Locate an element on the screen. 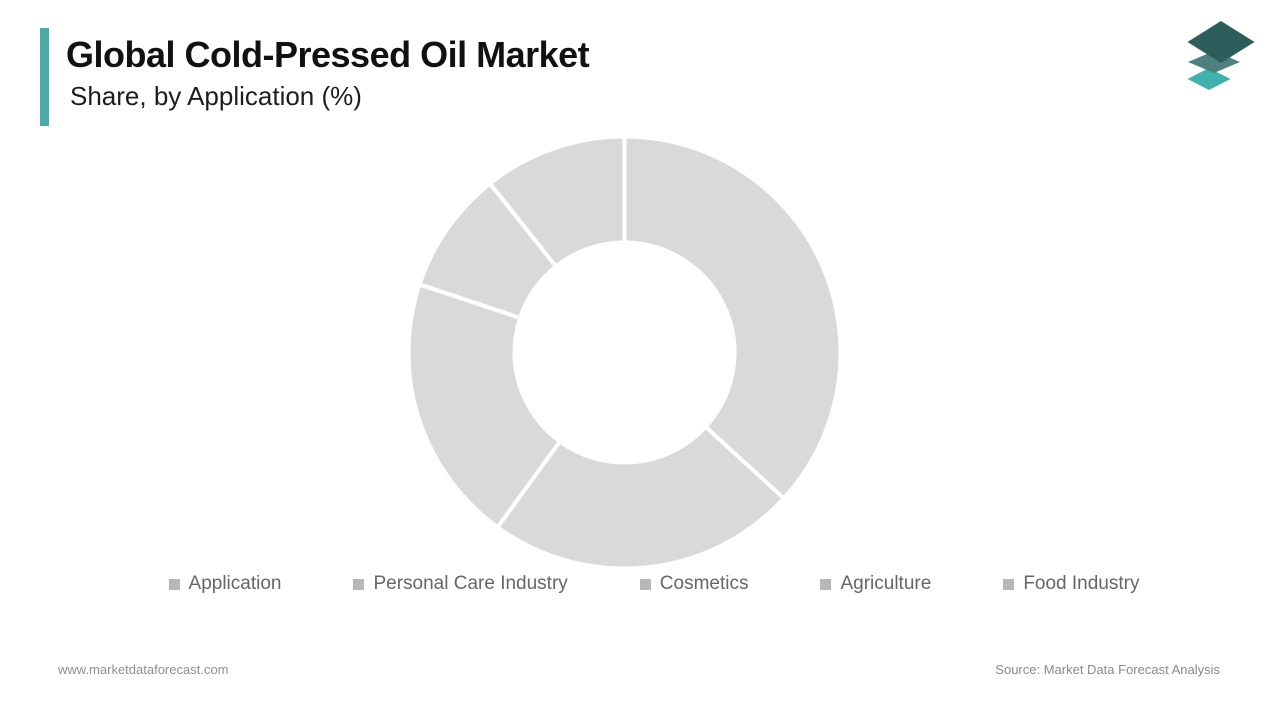 The image size is (1280, 720). legend-label: Personal Care Industry is located at coordinates (470, 583).